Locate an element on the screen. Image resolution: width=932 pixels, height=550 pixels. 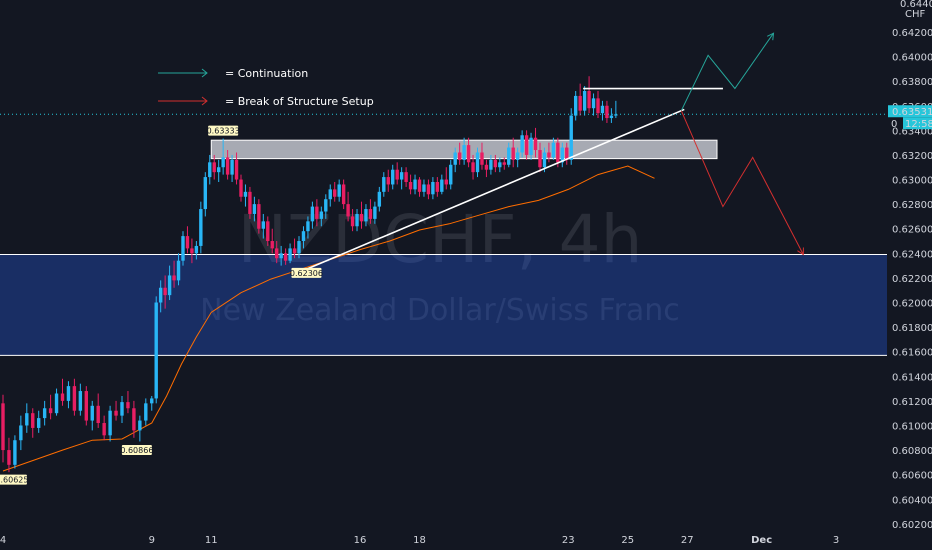
trendline is located at coordinates (492, 190).